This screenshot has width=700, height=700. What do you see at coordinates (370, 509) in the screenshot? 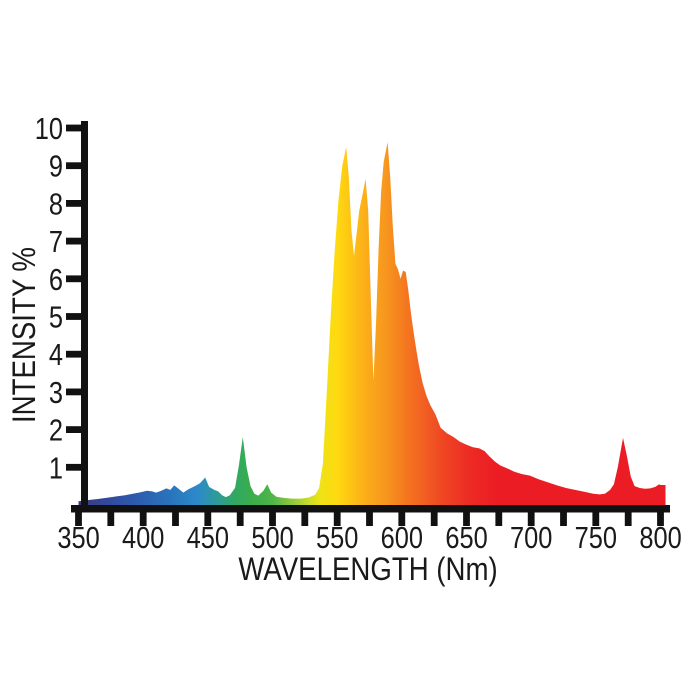
I see `x-axis-line` at bounding box center [370, 509].